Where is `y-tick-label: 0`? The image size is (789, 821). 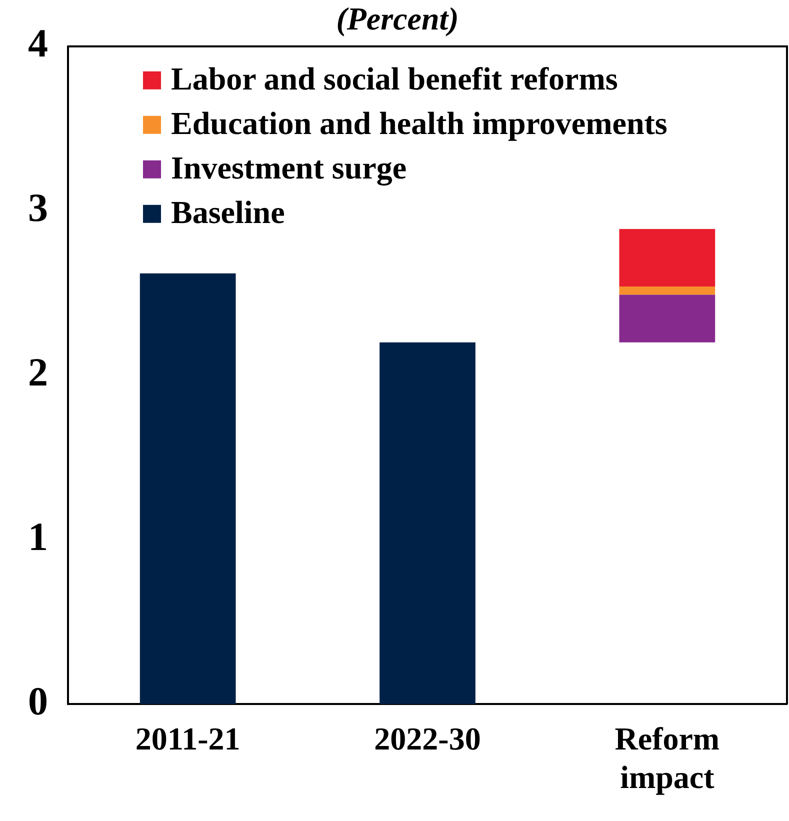 y-tick-label: 0 is located at coordinates (38, 701).